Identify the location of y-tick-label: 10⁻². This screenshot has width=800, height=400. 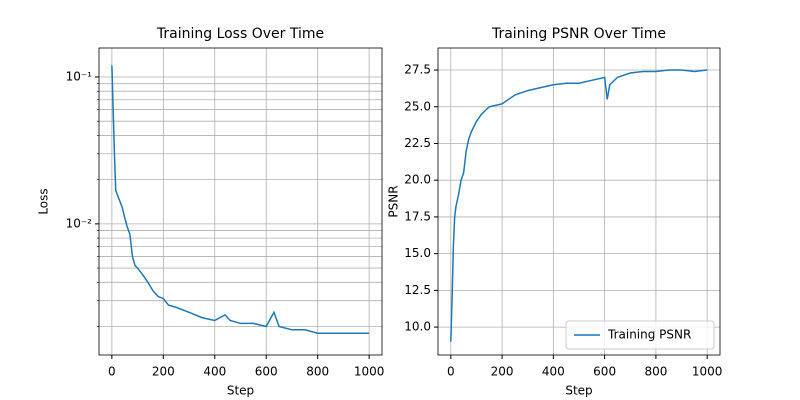
(79, 223).